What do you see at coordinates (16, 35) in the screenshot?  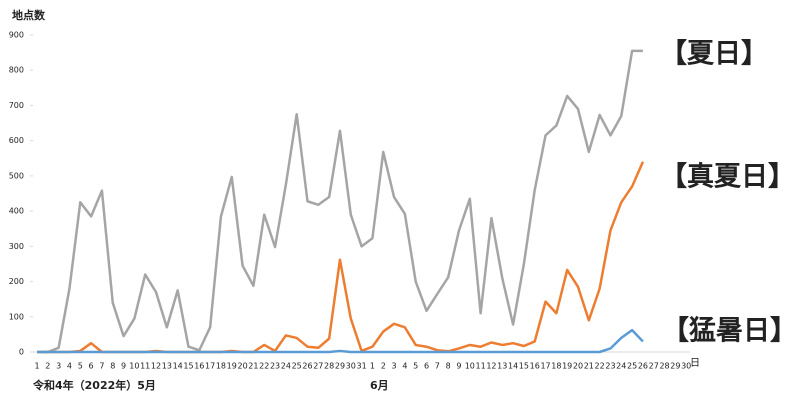 I see `y-tick-label: 900` at bounding box center [16, 35].